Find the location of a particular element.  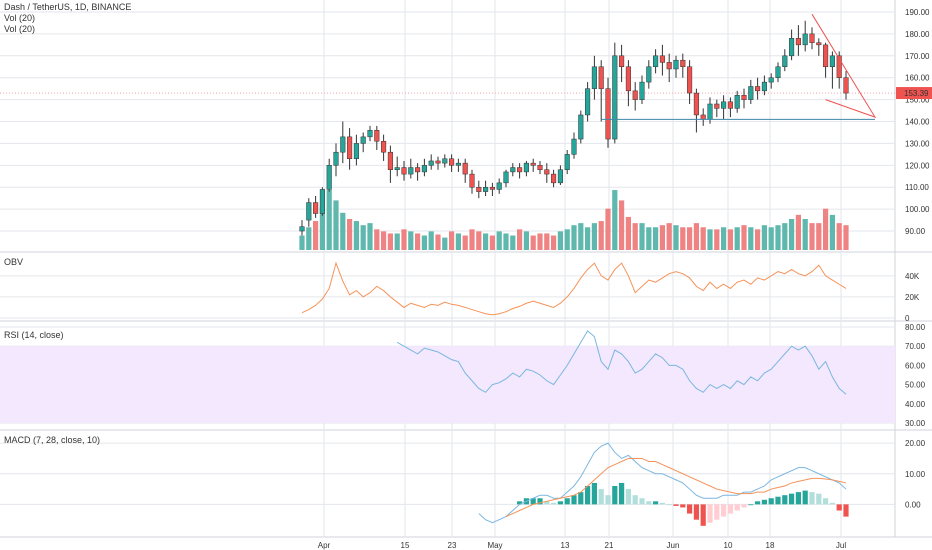

price-tick-label: 110.00 is located at coordinates (917, 187).